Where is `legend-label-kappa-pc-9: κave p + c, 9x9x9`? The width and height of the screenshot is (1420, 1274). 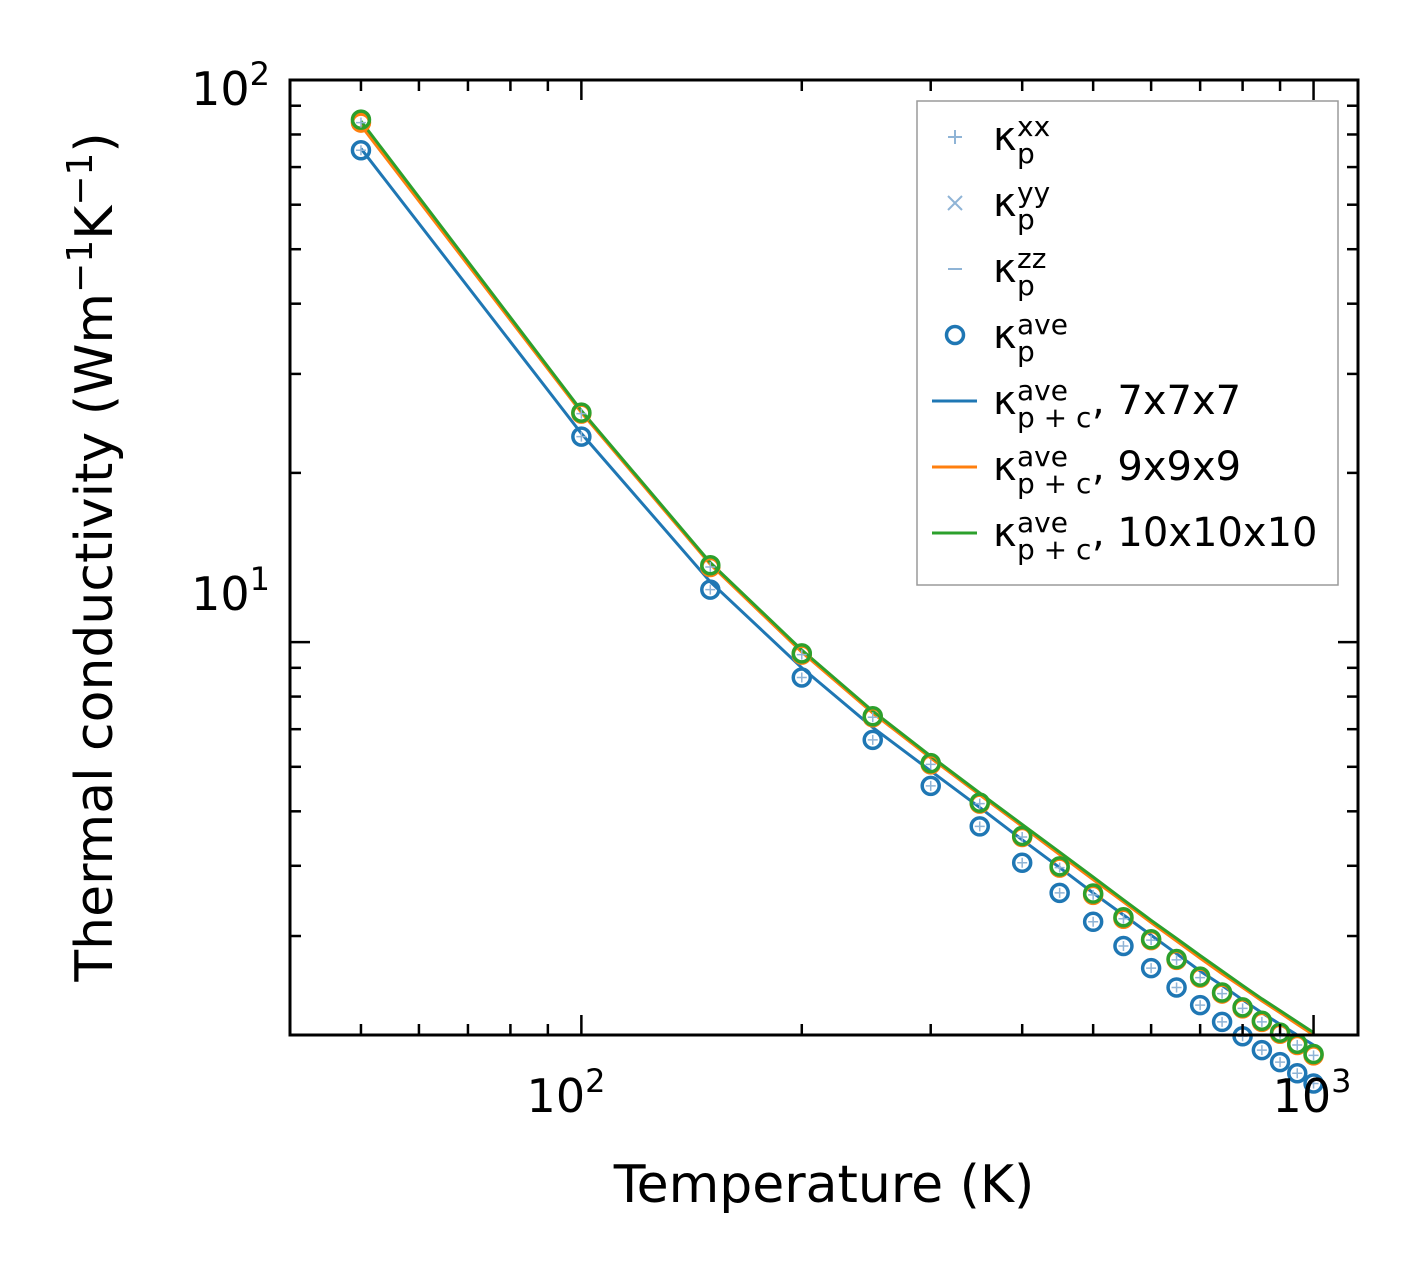
legend-label-kappa-pc-9: κave p + c, 9x9x9 is located at coordinates (1117, 470).